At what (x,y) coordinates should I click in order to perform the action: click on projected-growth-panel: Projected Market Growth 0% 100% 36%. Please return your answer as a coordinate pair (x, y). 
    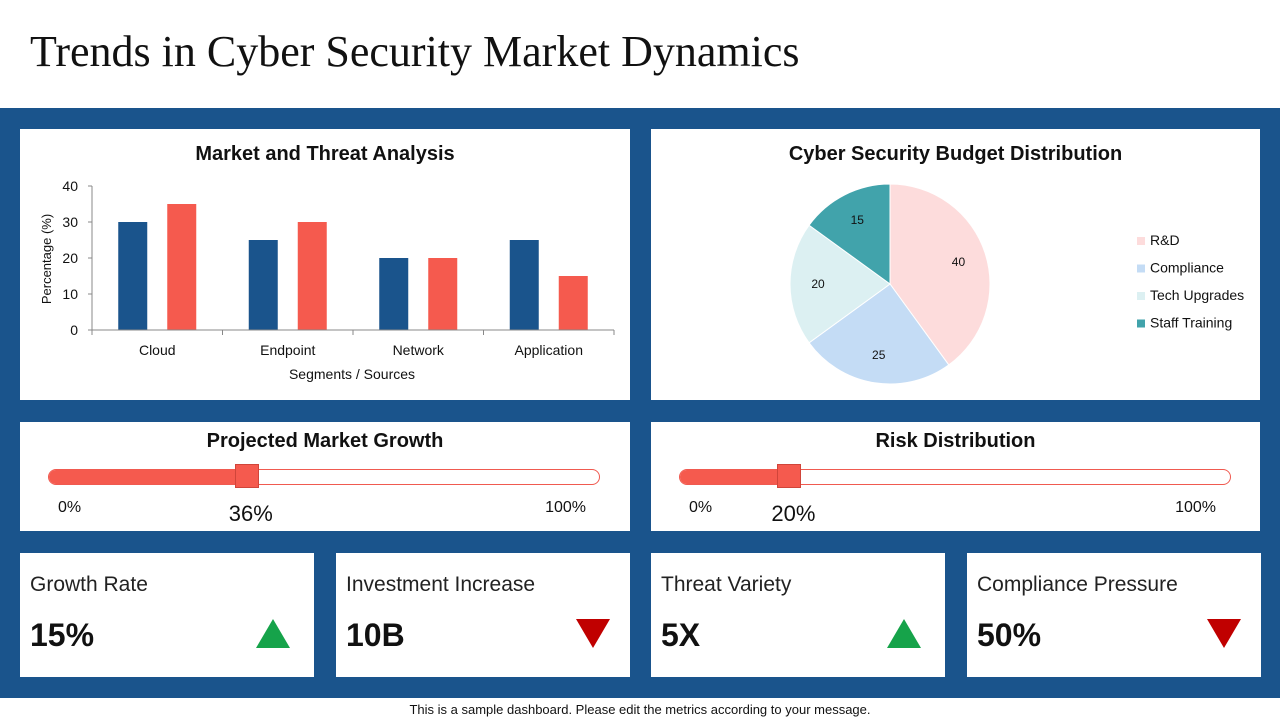
    Looking at the image, I should click on (325, 476).